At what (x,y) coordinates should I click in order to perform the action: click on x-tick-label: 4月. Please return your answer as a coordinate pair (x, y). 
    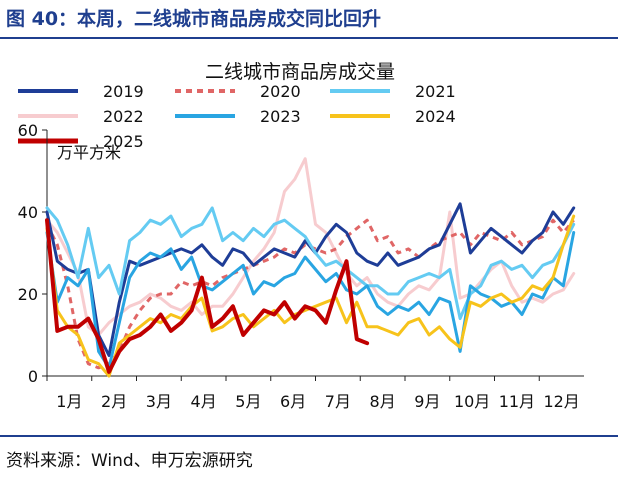
    Looking at the image, I should click on (204, 401).